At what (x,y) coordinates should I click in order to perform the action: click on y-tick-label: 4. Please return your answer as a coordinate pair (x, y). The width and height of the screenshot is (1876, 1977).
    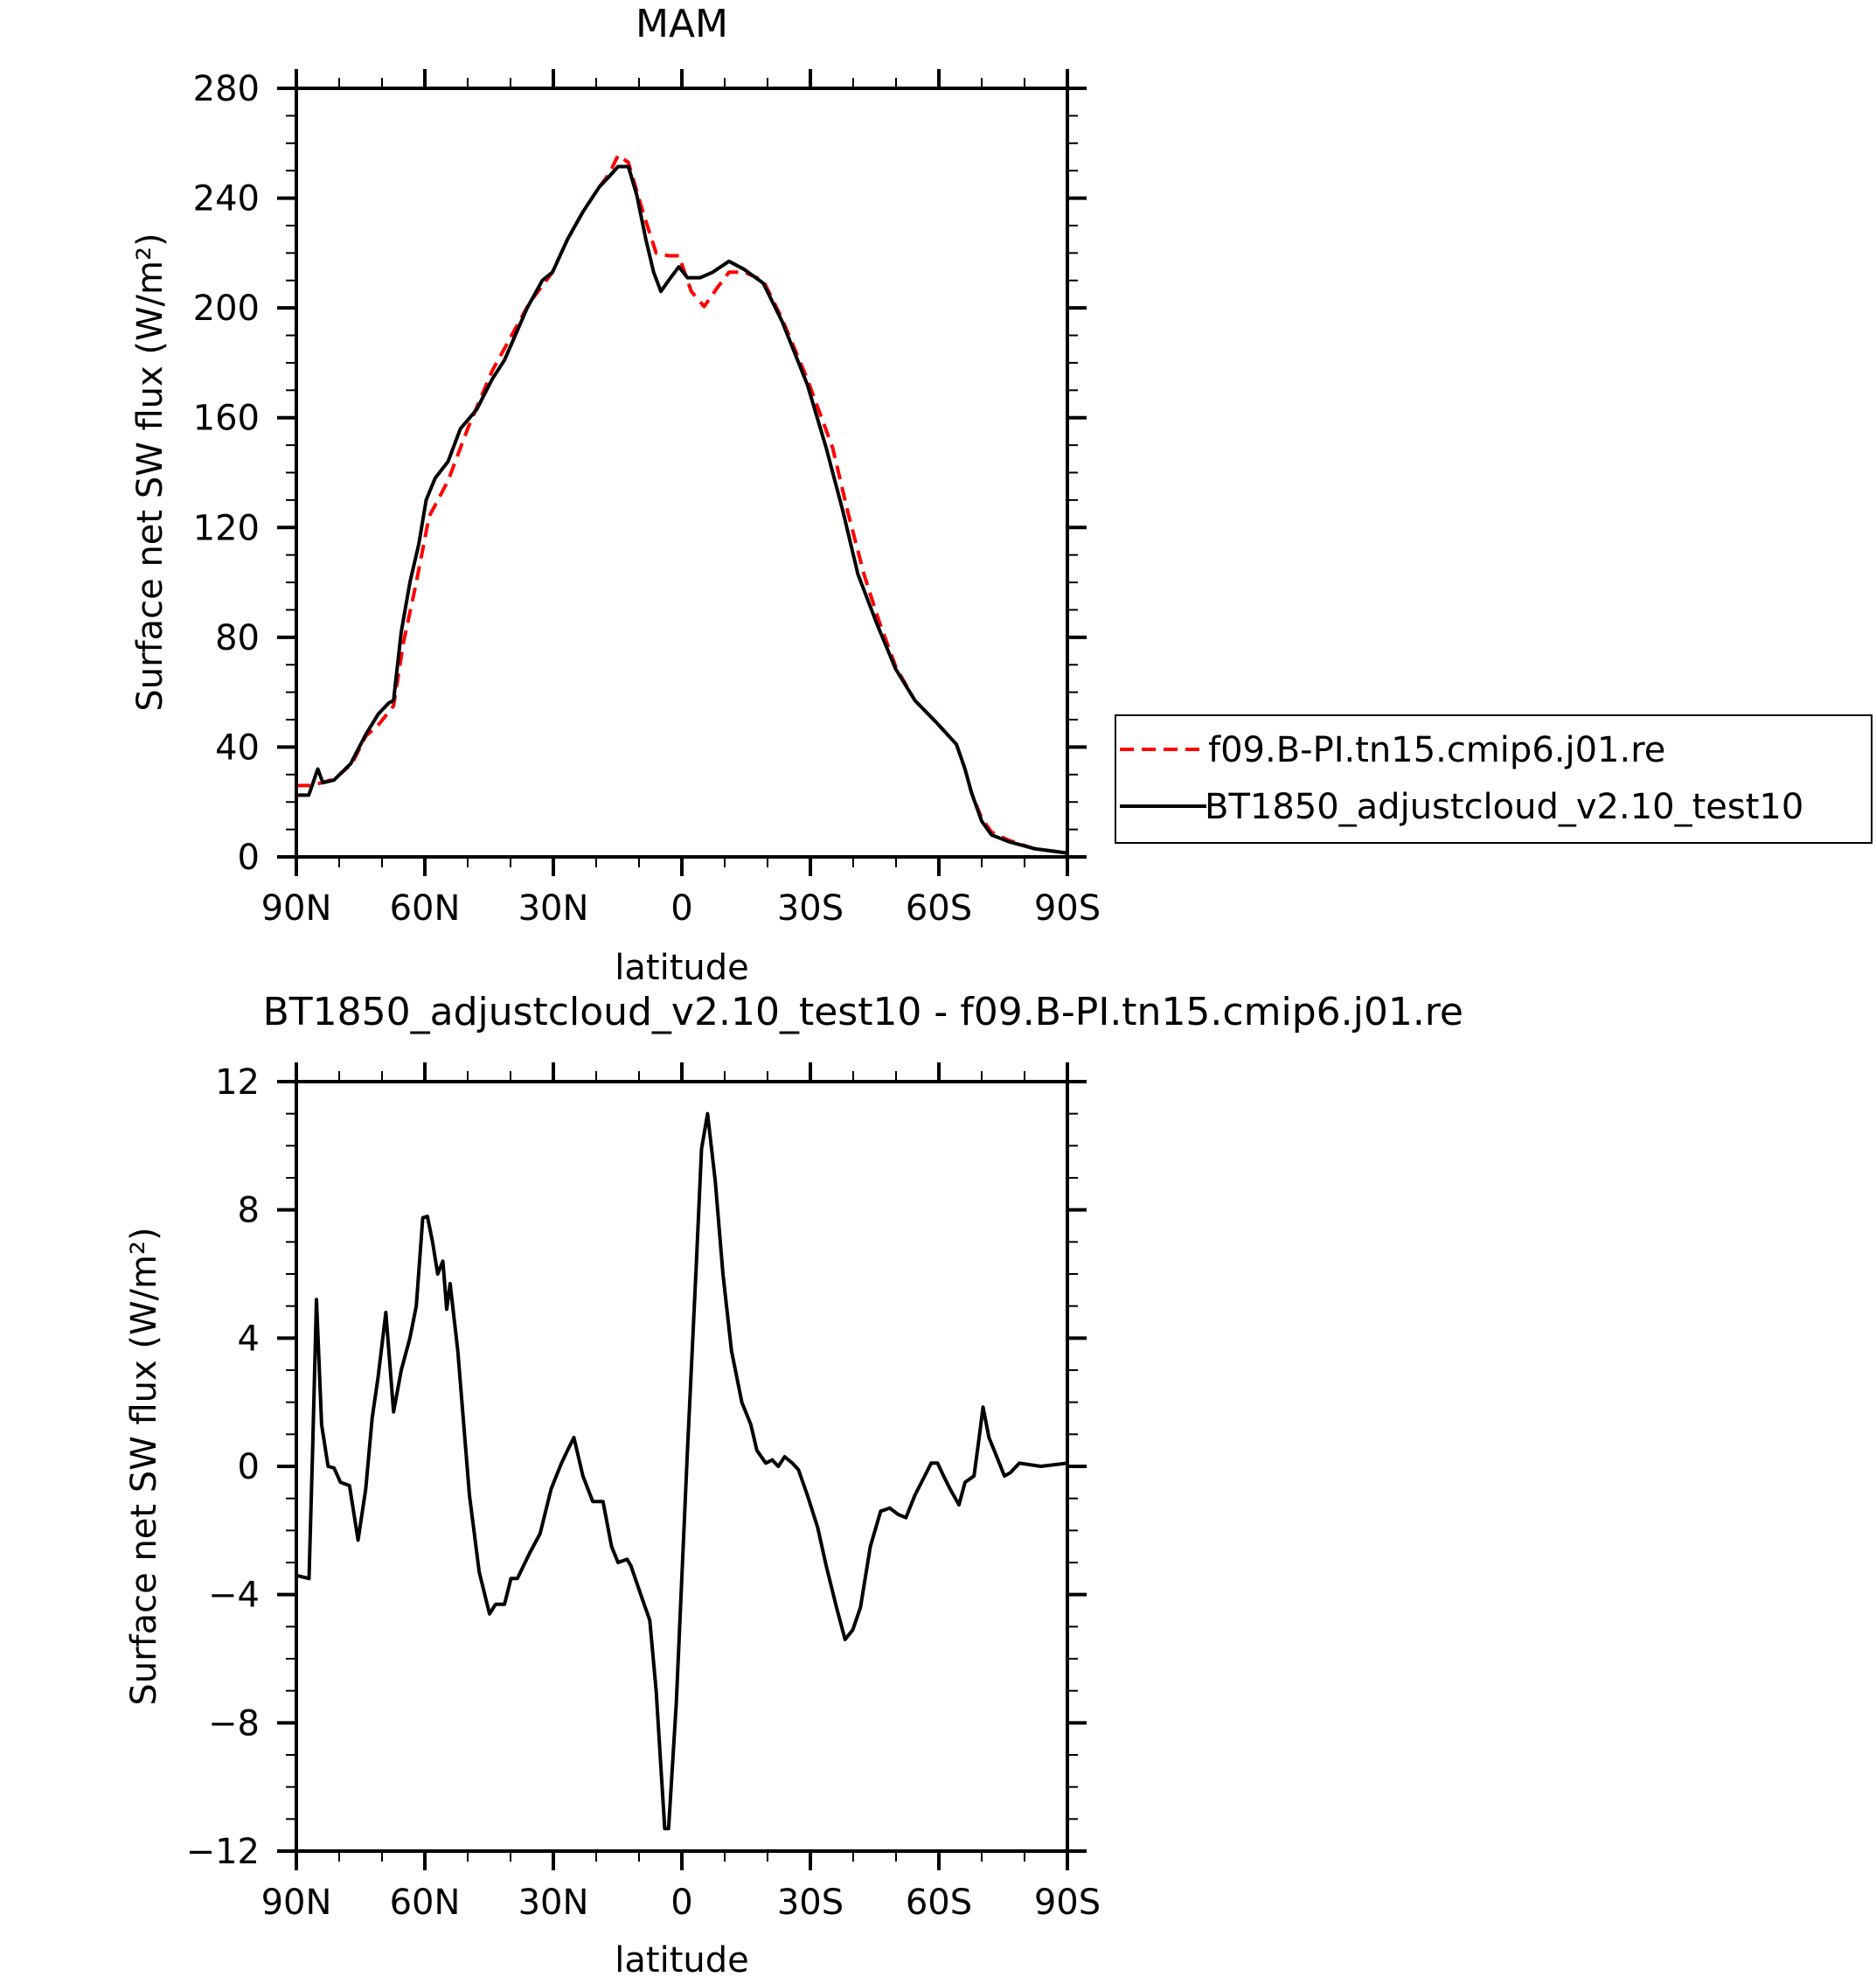
    Looking at the image, I should click on (249, 1339).